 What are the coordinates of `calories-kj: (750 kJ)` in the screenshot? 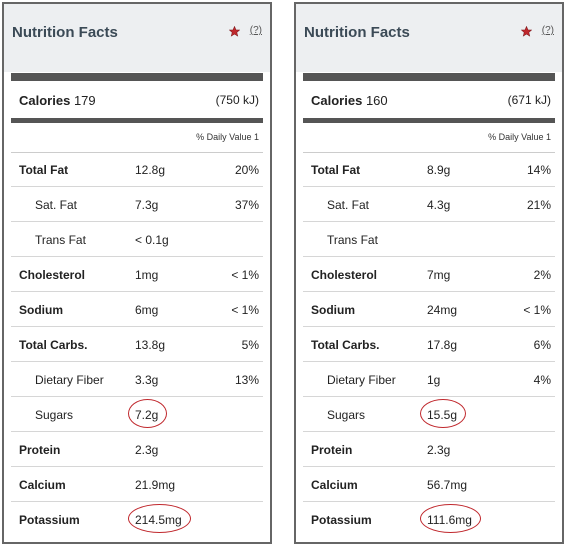 It's located at (237, 100).